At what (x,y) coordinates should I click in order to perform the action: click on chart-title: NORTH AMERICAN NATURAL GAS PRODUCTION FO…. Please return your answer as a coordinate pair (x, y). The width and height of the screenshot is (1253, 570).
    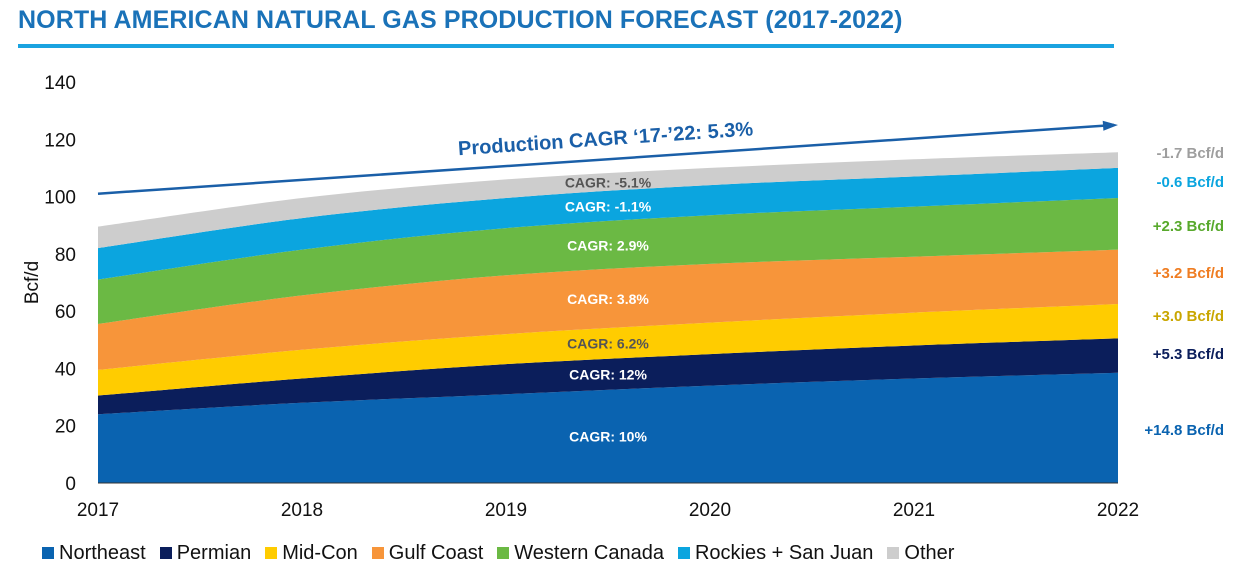
    Looking at the image, I should click on (460, 20).